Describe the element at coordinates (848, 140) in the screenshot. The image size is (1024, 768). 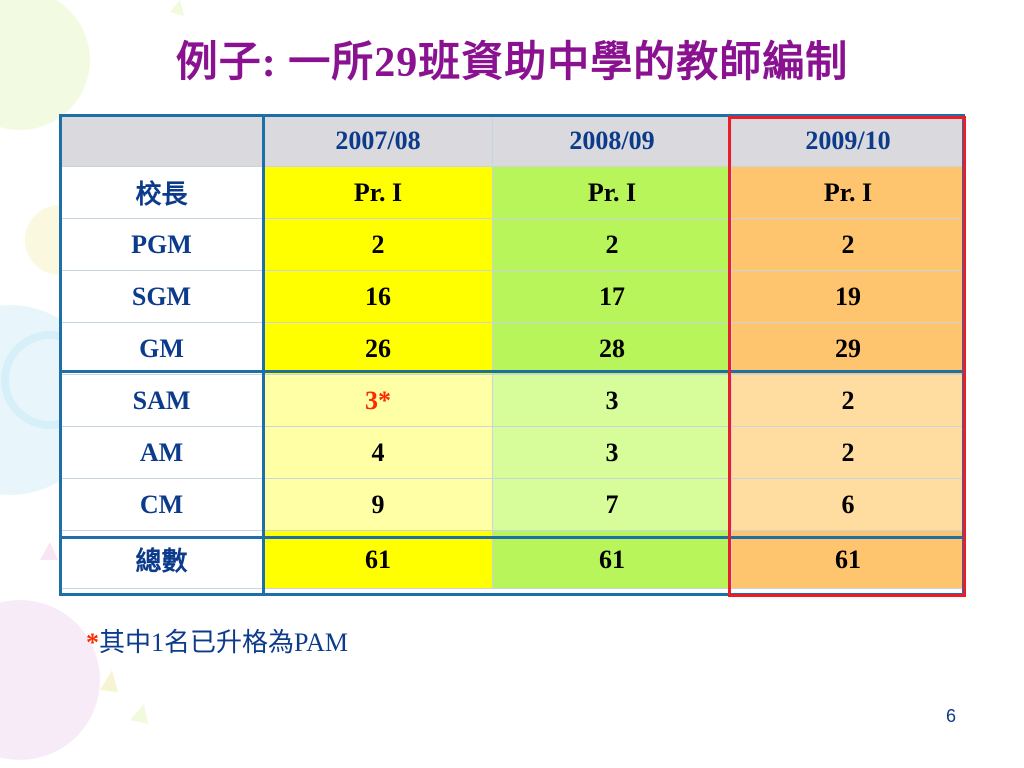
I see `header-cell-2009-10: 2009/10` at that location.